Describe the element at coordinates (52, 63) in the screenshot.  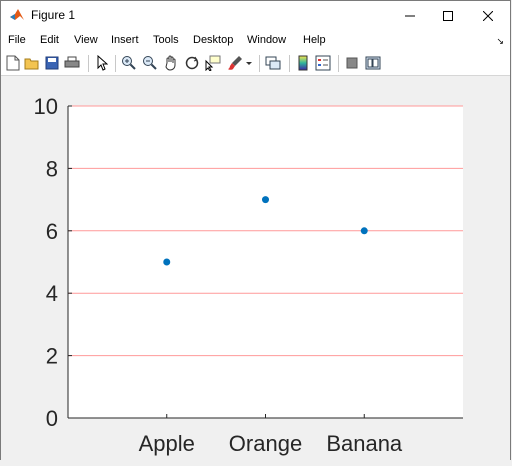
I see `save-icon` at that location.